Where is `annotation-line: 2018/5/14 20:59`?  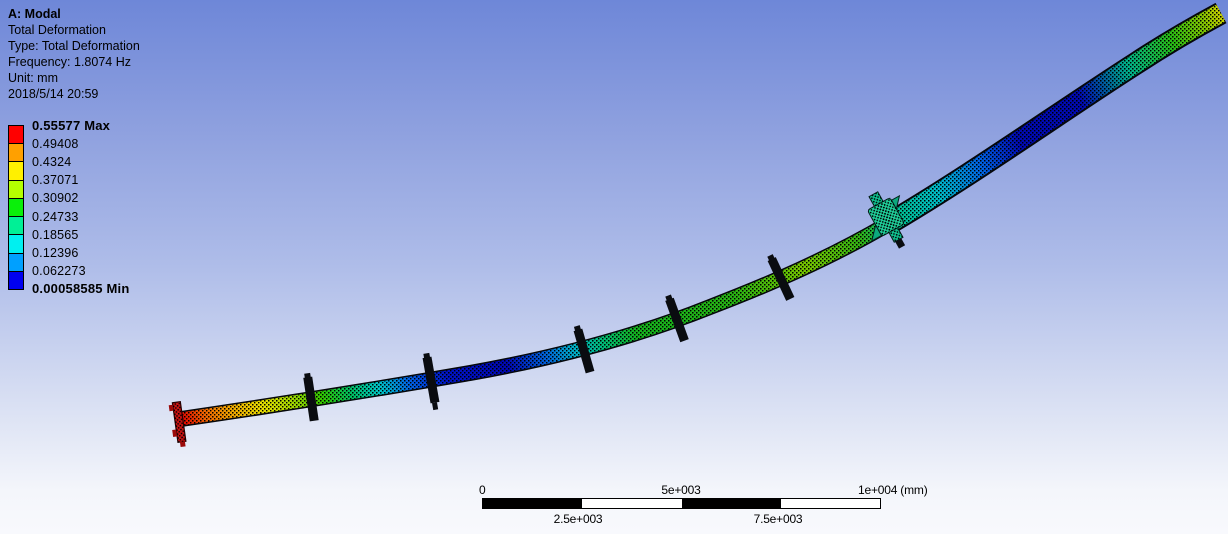 annotation-line: 2018/5/14 20:59 is located at coordinates (53, 94).